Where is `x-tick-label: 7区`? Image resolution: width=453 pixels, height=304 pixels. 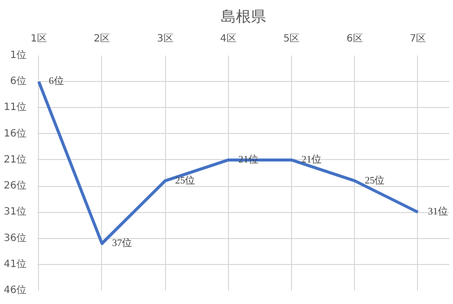
x-tick-label: 7区 is located at coordinates (418, 39).